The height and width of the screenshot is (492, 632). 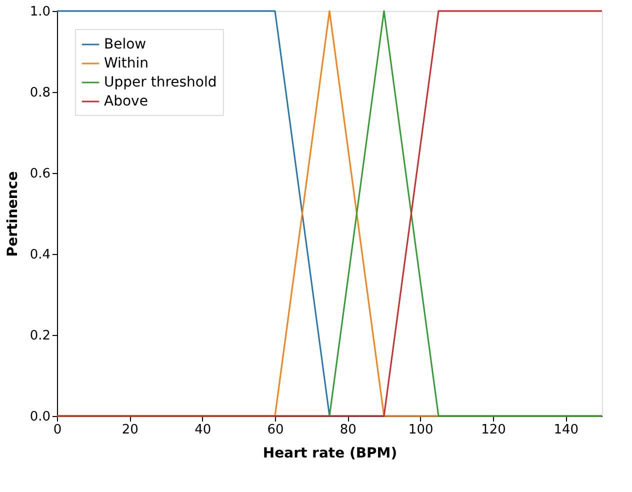 I want to click on x-tick-label: 140, so click(x=566, y=430).